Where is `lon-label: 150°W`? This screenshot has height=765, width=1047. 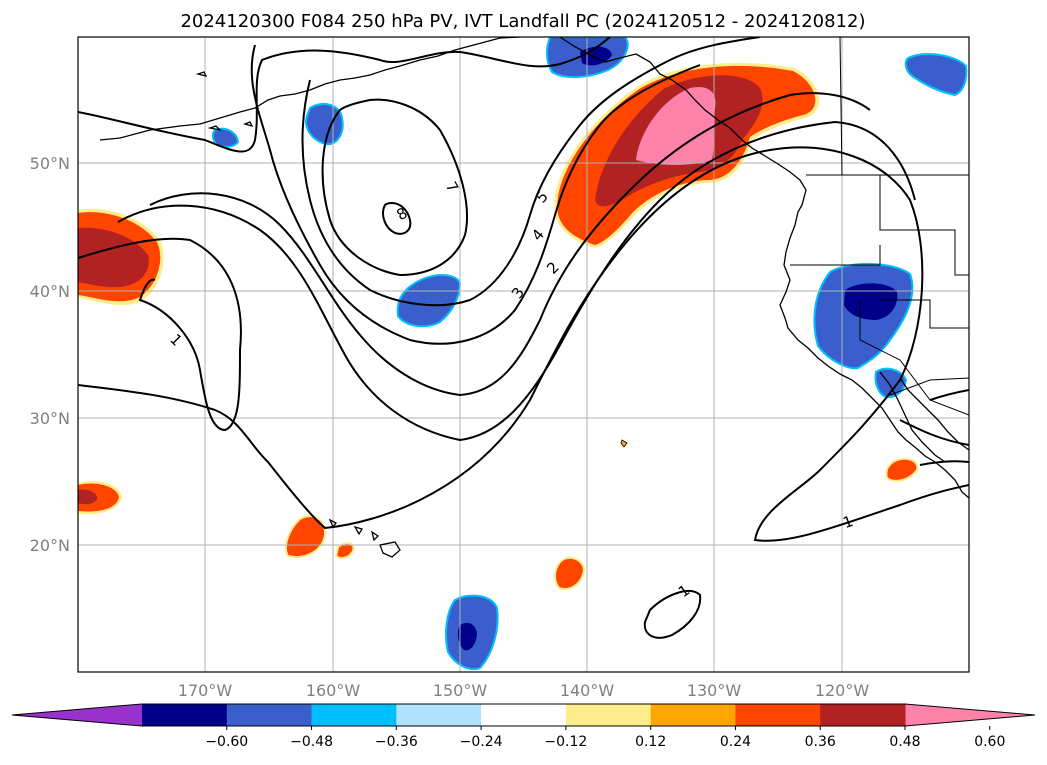 lon-label: 150°W is located at coordinates (460, 690).